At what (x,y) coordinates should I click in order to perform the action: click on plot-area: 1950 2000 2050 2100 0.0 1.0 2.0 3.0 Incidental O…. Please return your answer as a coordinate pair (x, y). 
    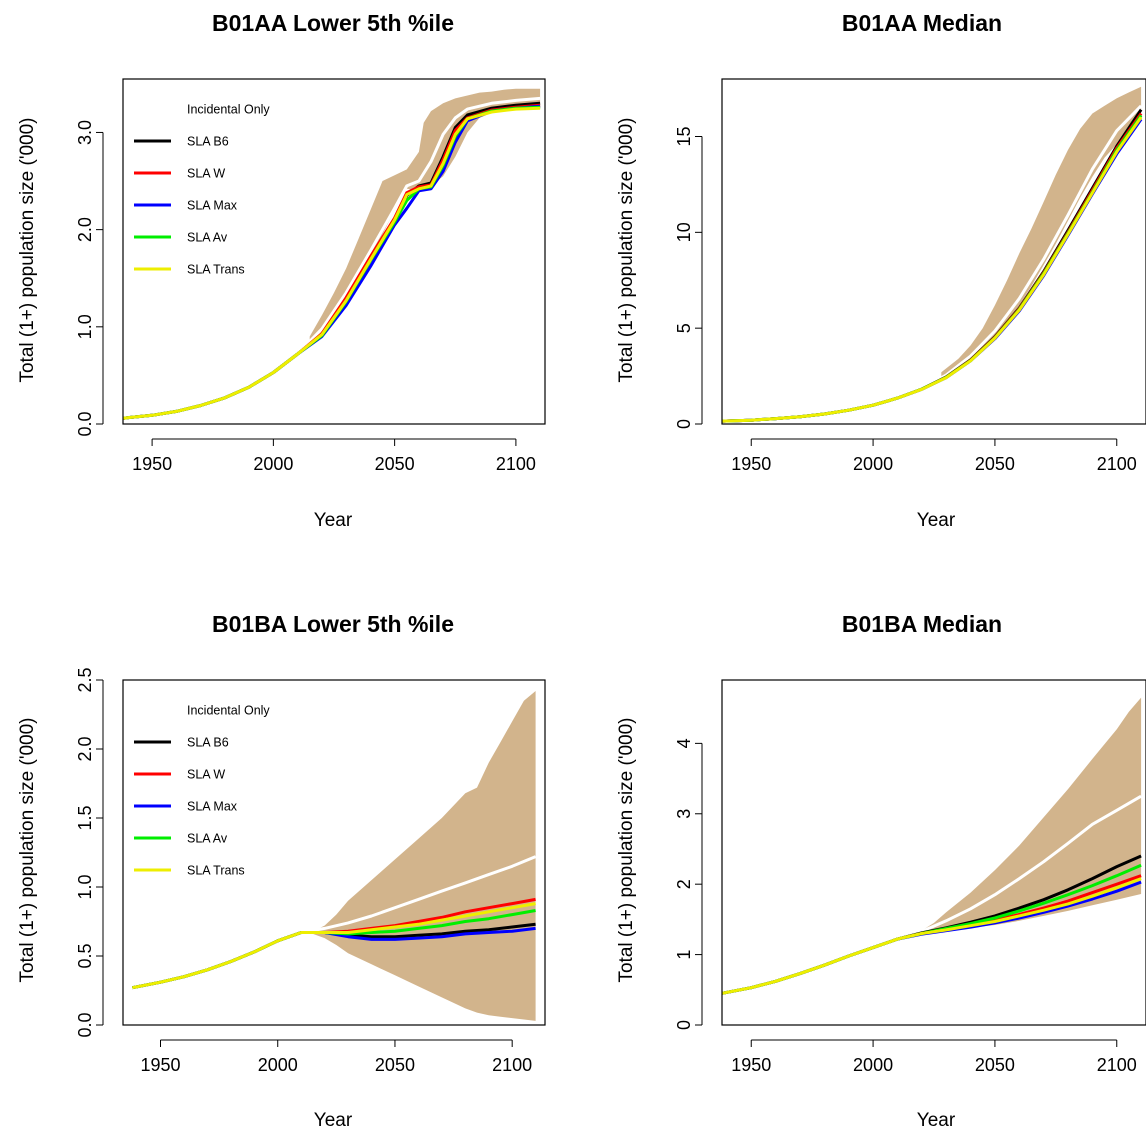
    Looking at the image, I should click on (310, 276).